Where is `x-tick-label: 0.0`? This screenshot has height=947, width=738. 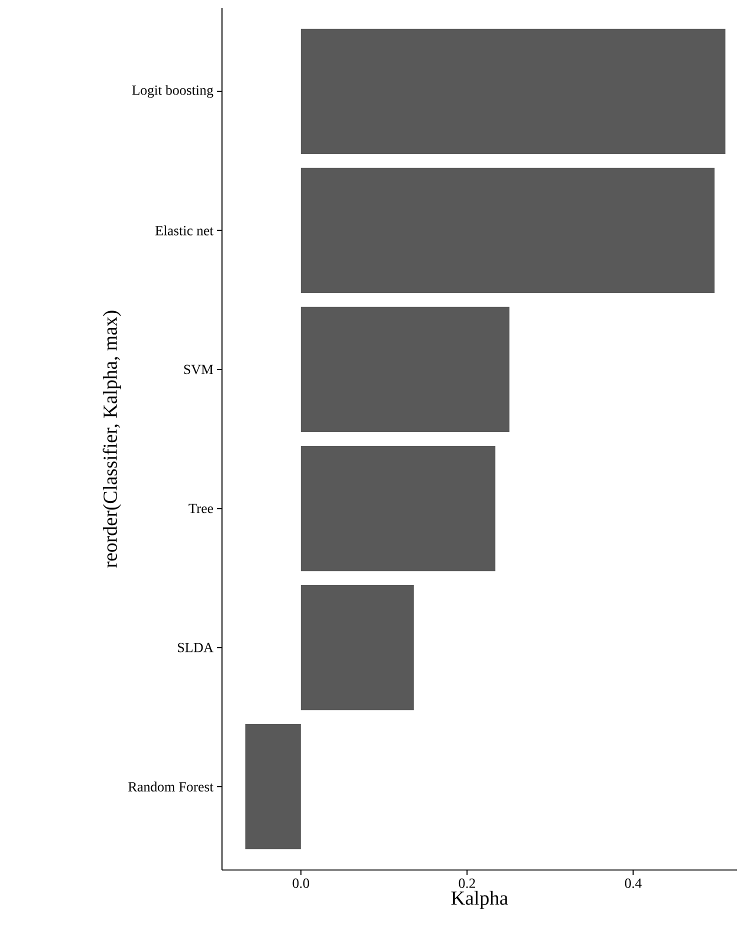
x-tick-label: 0.0 is located at coordinates (301, 883).